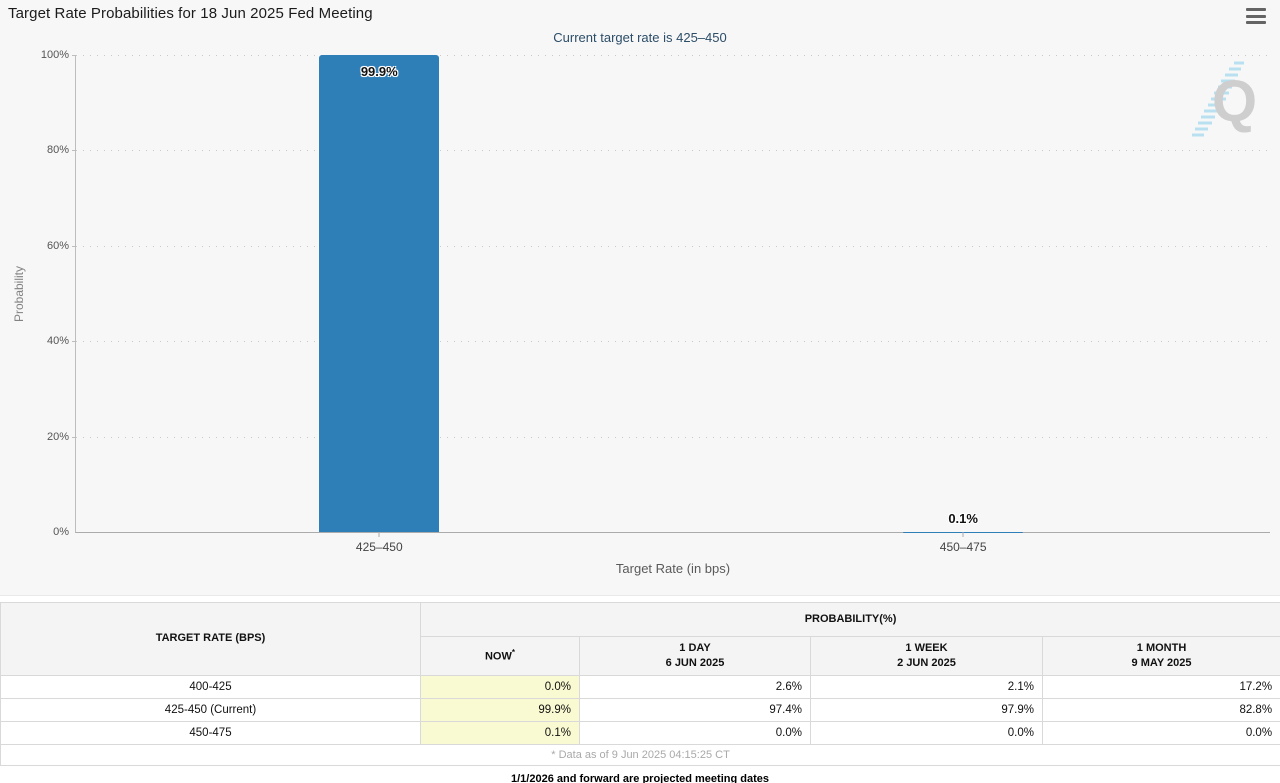 Image resolution: width=1280 pixels, height=783 pixels. Describe the element at coordinates (379, 547) in the screenshot. I see `x-tick-425-450: 425–450` at that location.